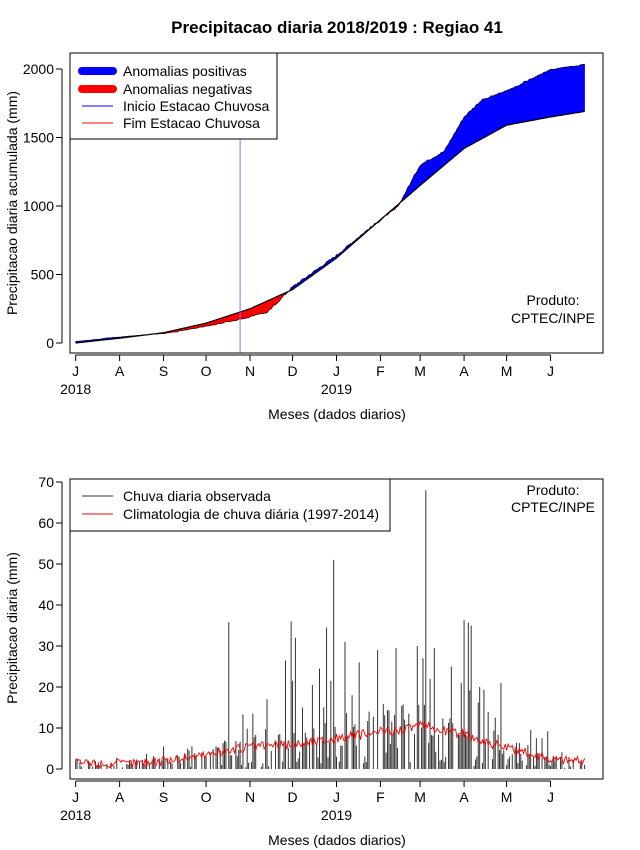 The image size is (640, 850). I want to click on top-month-label-6: J, so click(336, 371).